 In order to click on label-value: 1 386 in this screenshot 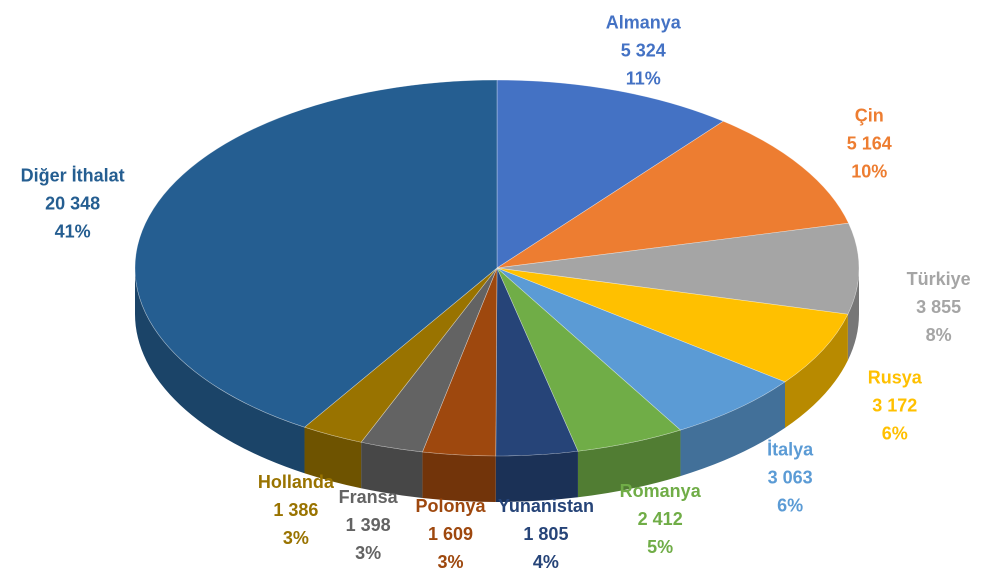, I will do `click(295, 510)`.